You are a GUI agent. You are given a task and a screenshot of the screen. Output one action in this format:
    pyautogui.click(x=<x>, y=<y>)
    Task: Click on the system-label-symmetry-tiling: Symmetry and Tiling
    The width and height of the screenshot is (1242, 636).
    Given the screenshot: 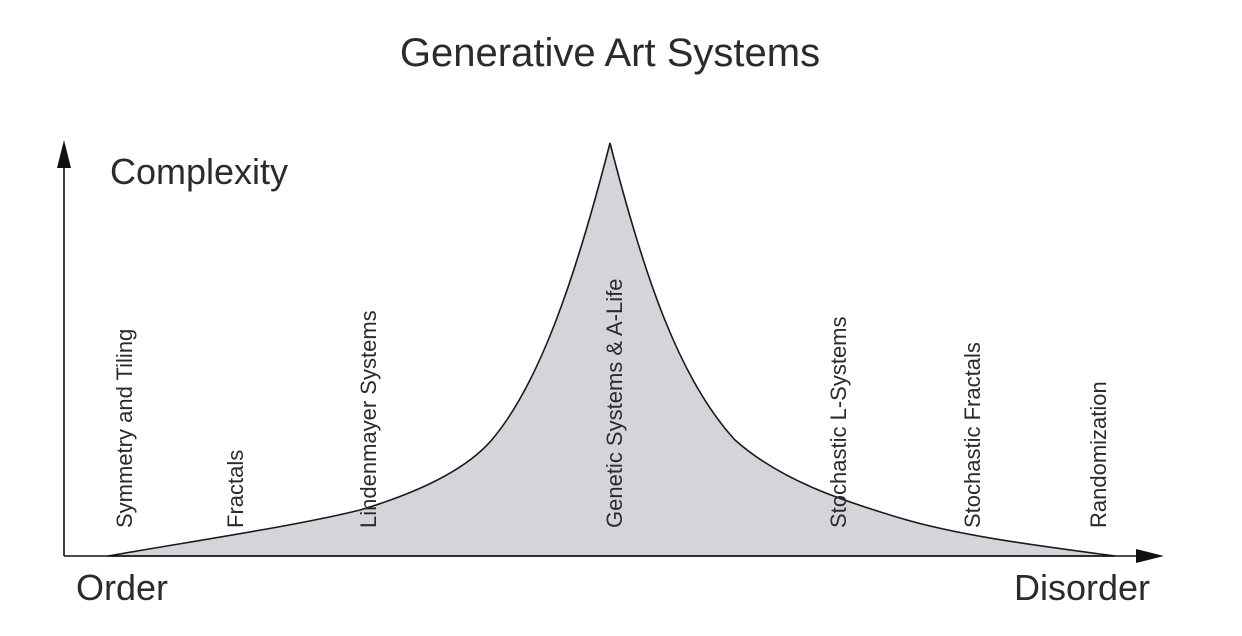 What is the action you would take?
    pyautogui.click(x=124, y=428)
    